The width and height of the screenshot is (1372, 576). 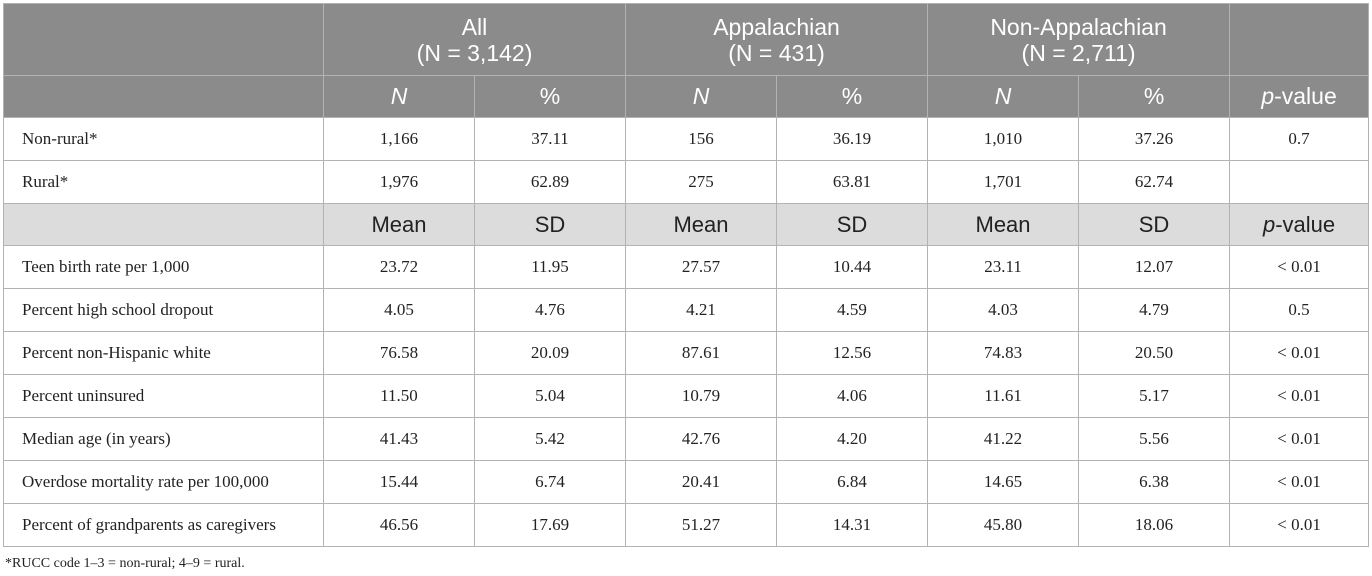 What do you see at coordinates (1078, 52) in the screenshot?
I see `group-n: (N = 2,711)` at bounding box center [1078, 52].